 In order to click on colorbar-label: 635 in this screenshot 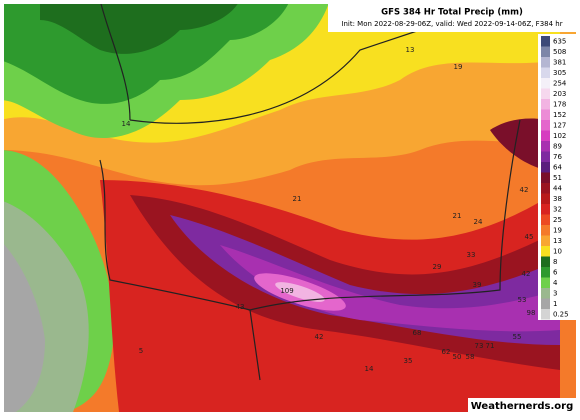, I will do `click(559, 41)`.